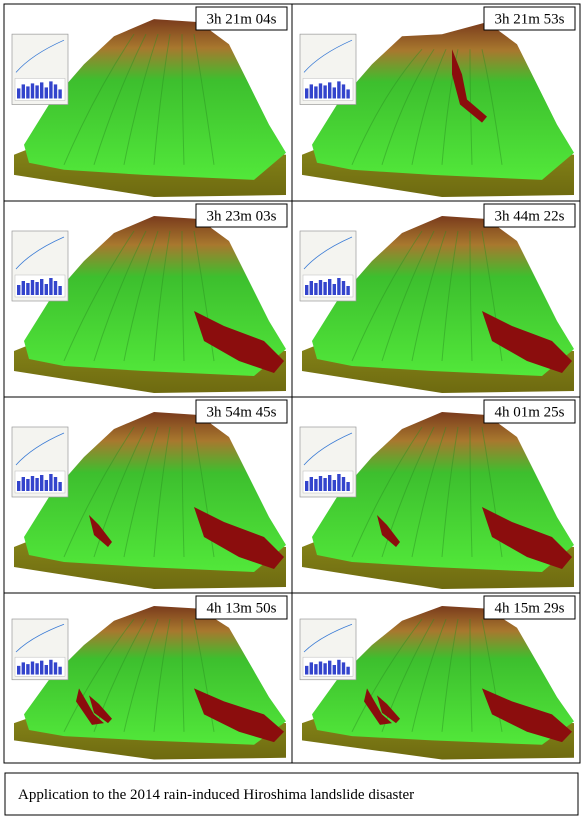 The image size is (584, 825). I want to click on panel: 4h 13m 50s, so click(148, 678).